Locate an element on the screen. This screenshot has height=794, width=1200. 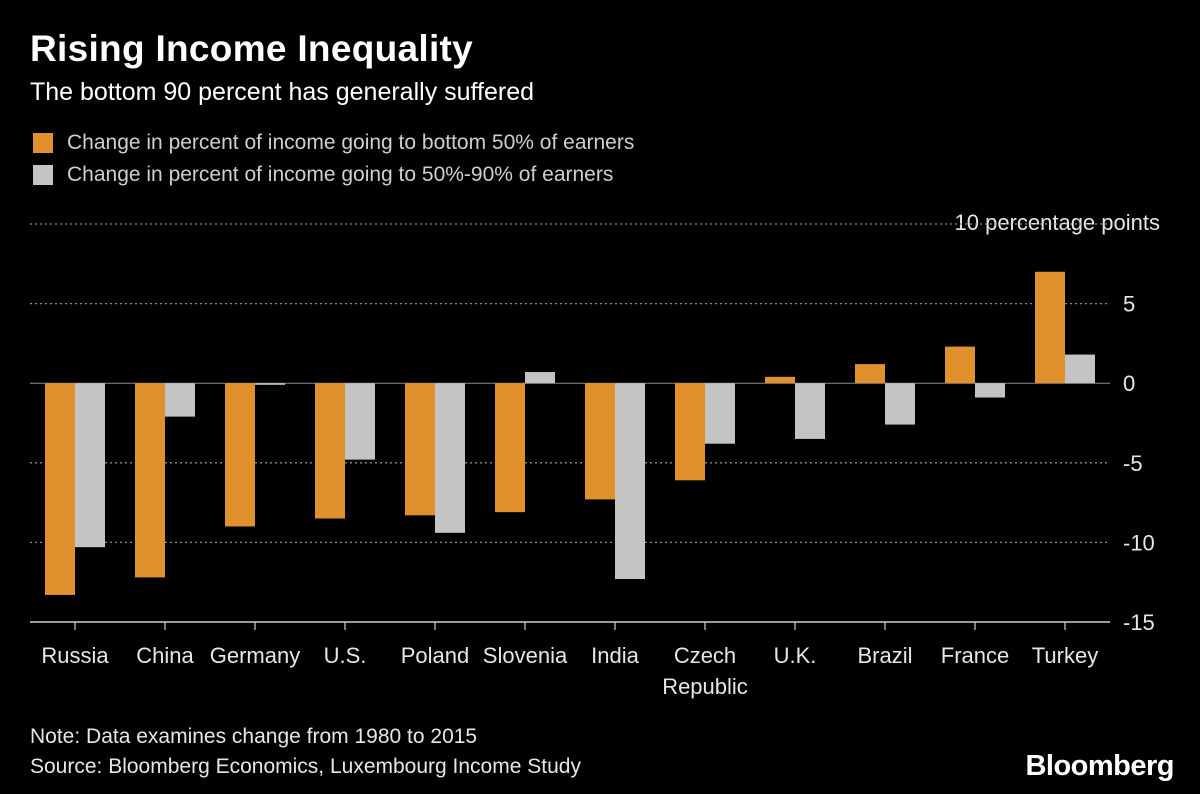
category-label-line: China is located at coordinates (165, 655).